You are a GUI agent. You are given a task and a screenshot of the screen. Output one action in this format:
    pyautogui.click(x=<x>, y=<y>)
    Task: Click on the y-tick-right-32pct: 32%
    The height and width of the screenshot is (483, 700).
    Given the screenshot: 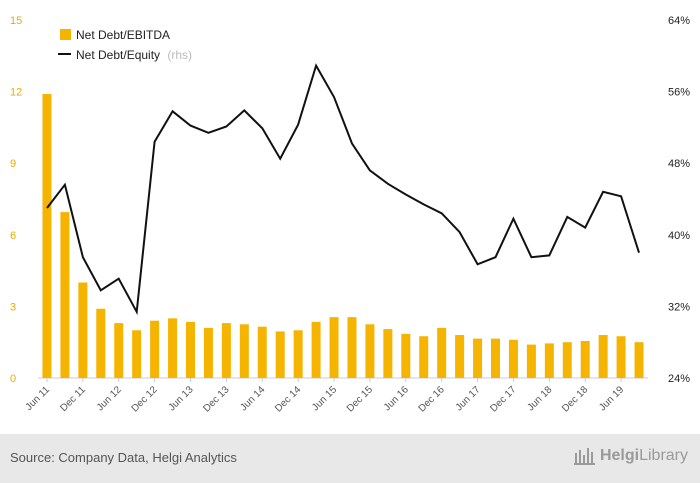 What is the action you would take?
    pyautogui.click(x=679, y=307)
    